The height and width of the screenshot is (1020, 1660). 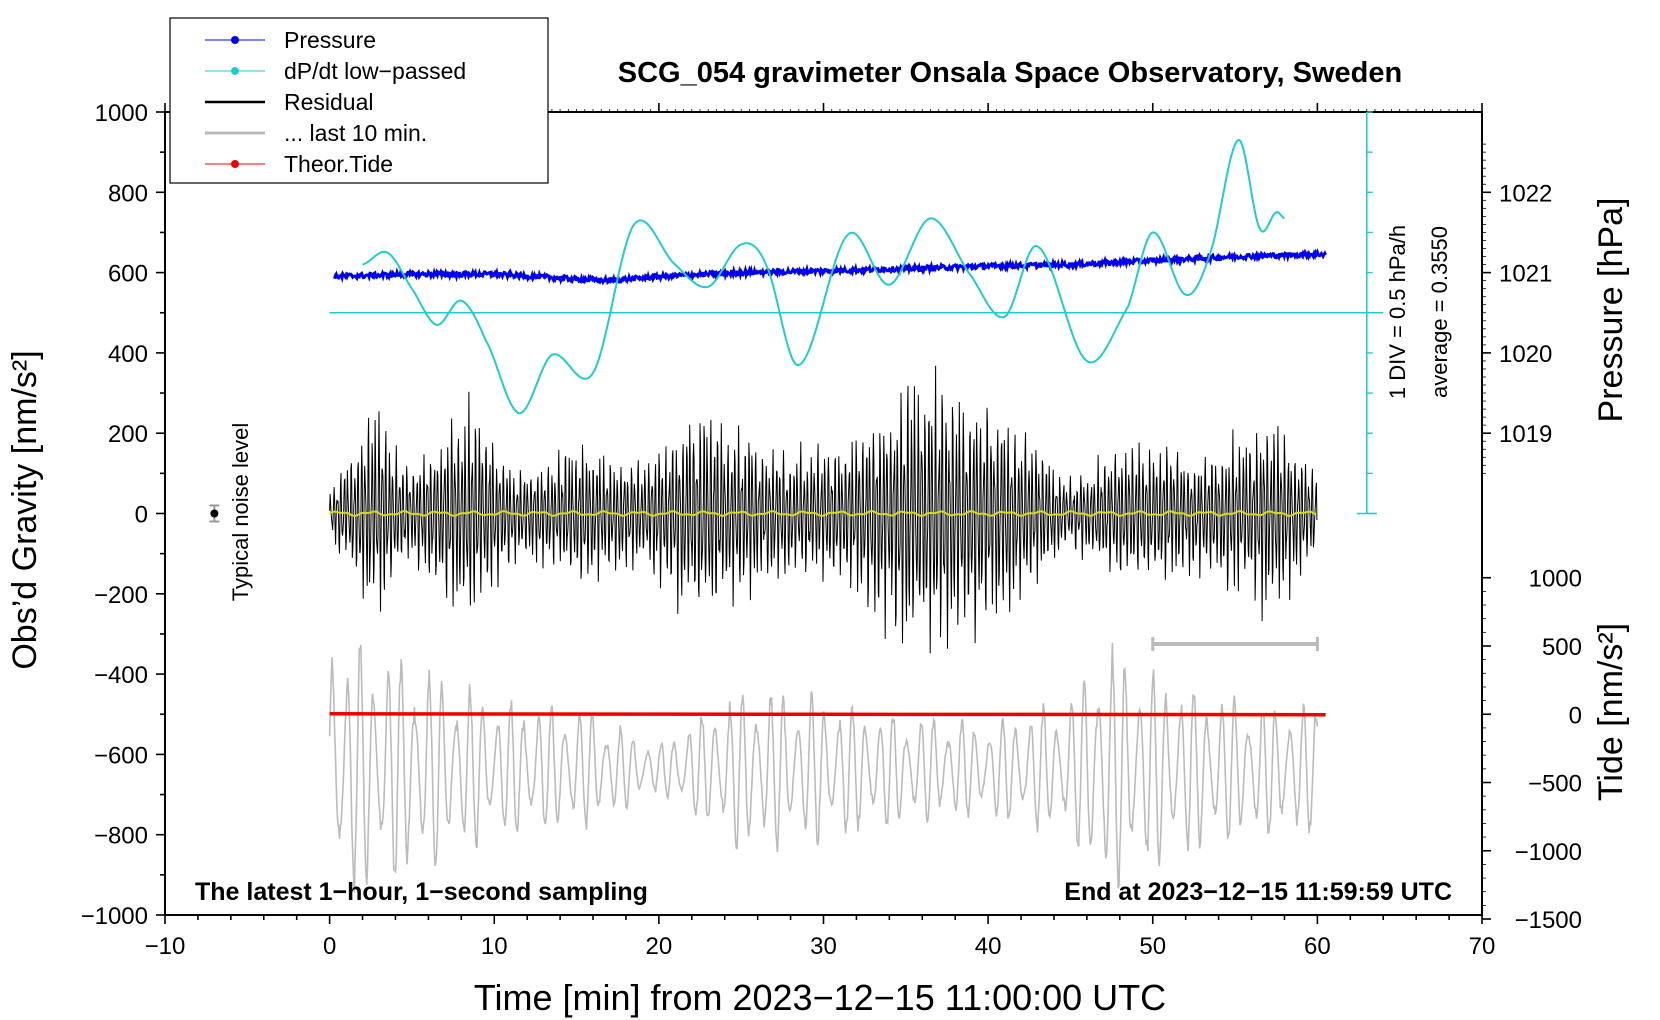 What do you see at coordinates (235, 164) in the screenshot?
I see `legend-marker-tide` at bounding box center [235, 164].